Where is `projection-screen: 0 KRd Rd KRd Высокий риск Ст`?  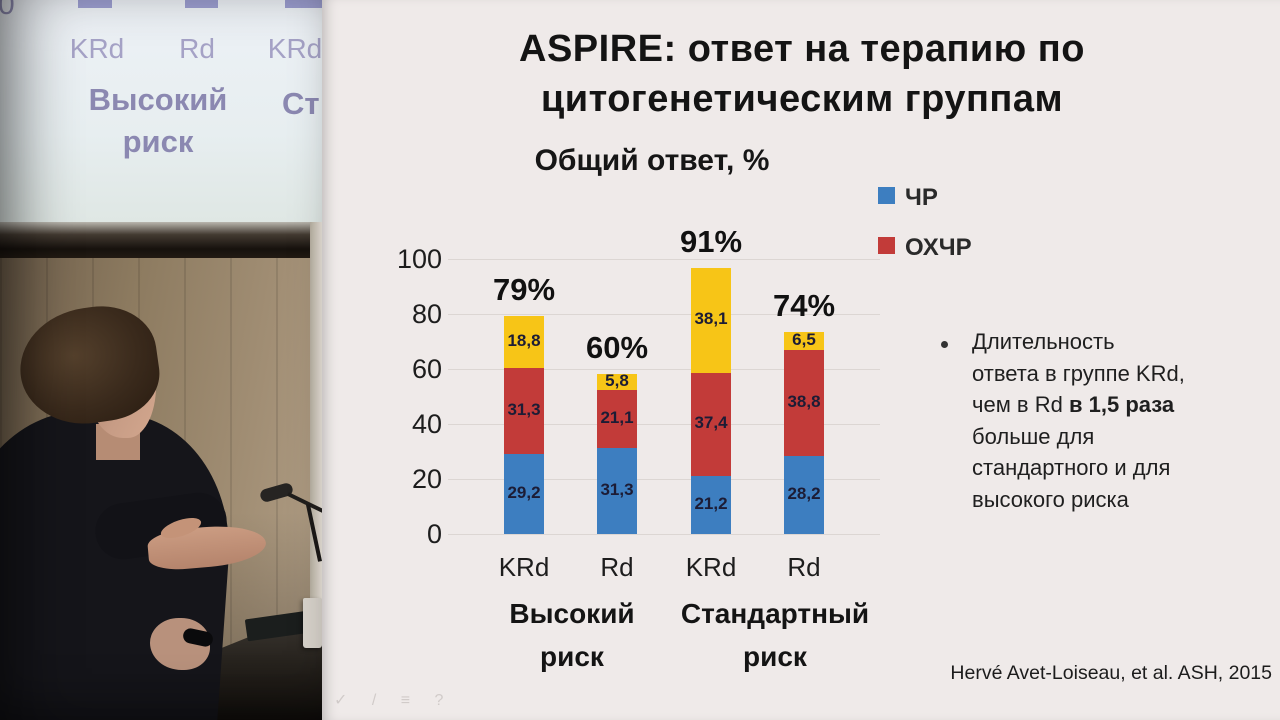
projection-screen: 0 KRd Rd KRd Высокий риск Ст is located at coordinates (161, 111).